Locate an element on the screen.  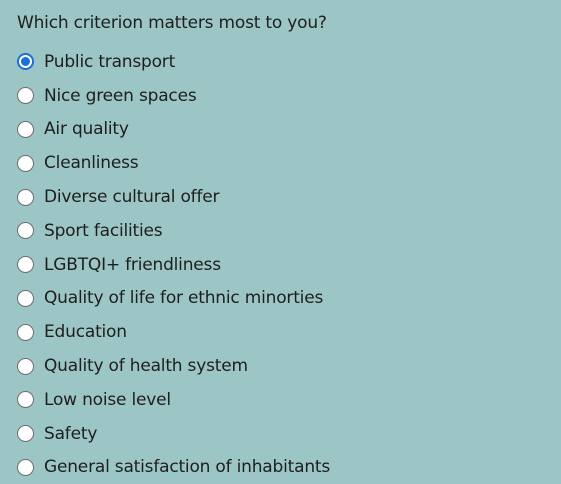
option-label: Quality of health system is located at coordinates (146, 366).